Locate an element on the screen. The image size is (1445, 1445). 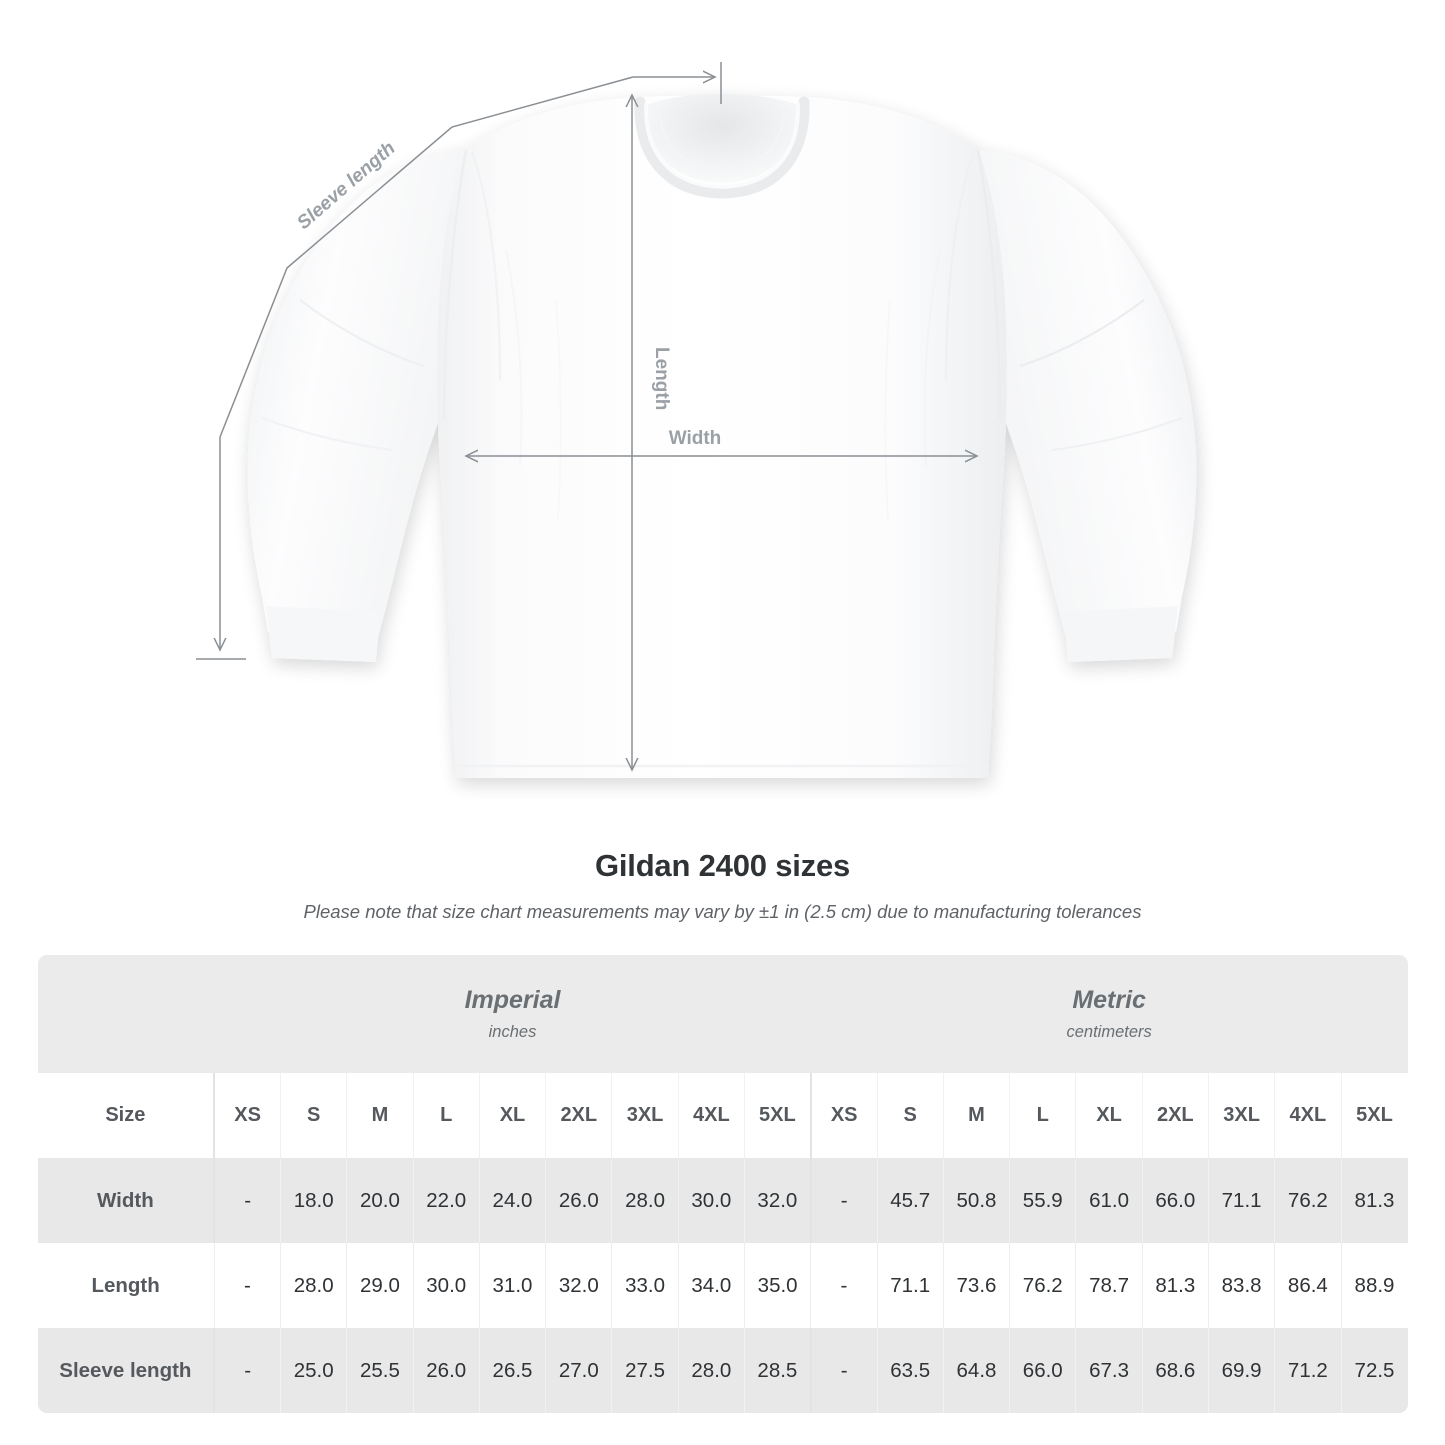
size-header-imperial-l: L is located at coordinates (446, 1116).